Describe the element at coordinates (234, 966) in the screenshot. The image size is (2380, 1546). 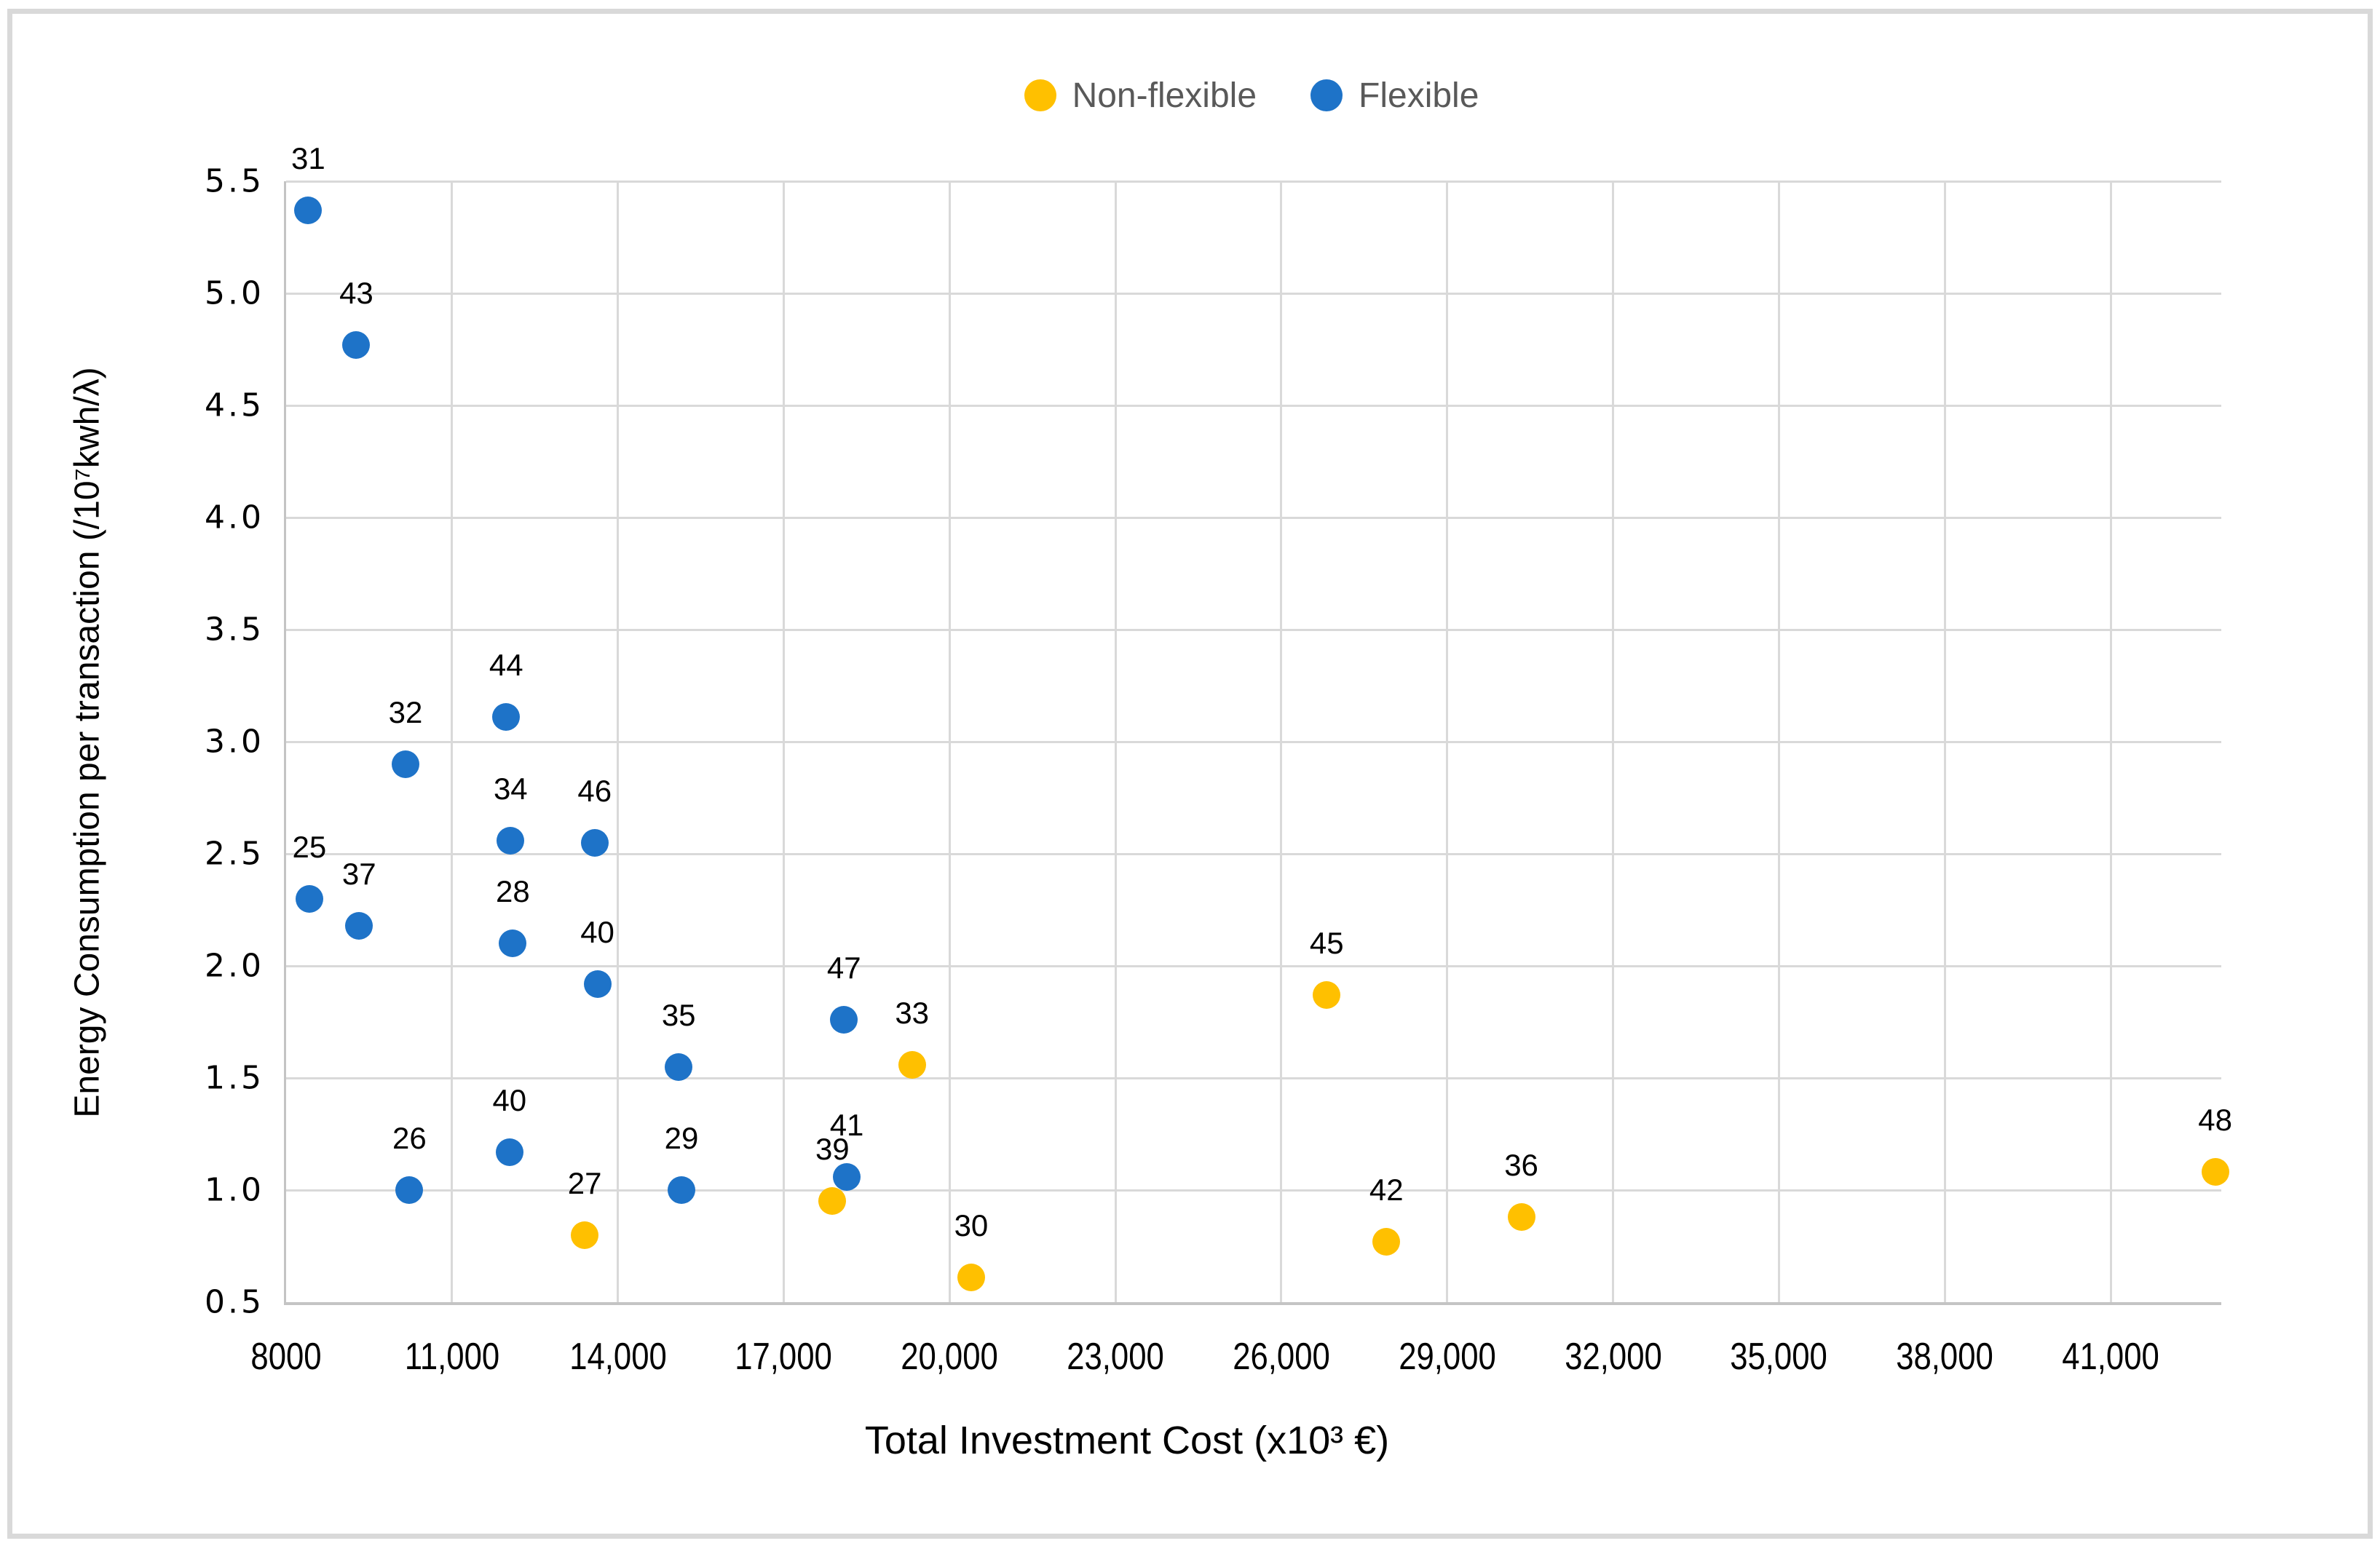
I see `y-tick-label: 2.0` at that location.